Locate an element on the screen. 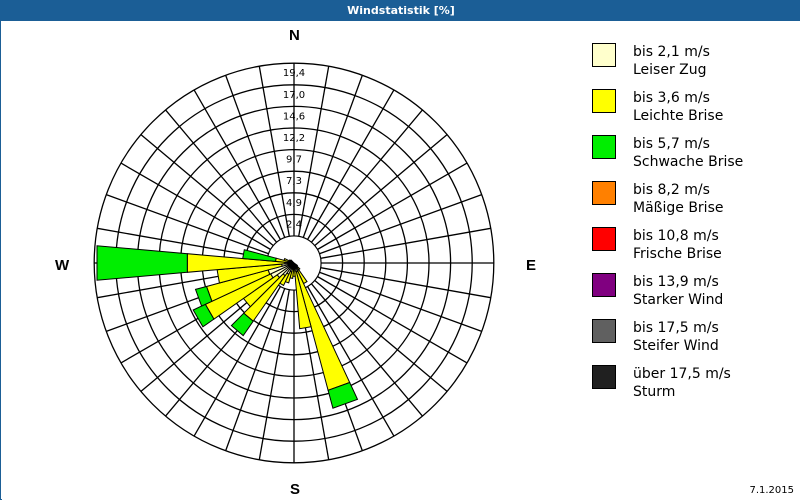 Image resolution: width=800 pixels, height=500 pixels. legend-label: bis 2,1 m/s Leiser Zug is located at coordinates (671, 61).